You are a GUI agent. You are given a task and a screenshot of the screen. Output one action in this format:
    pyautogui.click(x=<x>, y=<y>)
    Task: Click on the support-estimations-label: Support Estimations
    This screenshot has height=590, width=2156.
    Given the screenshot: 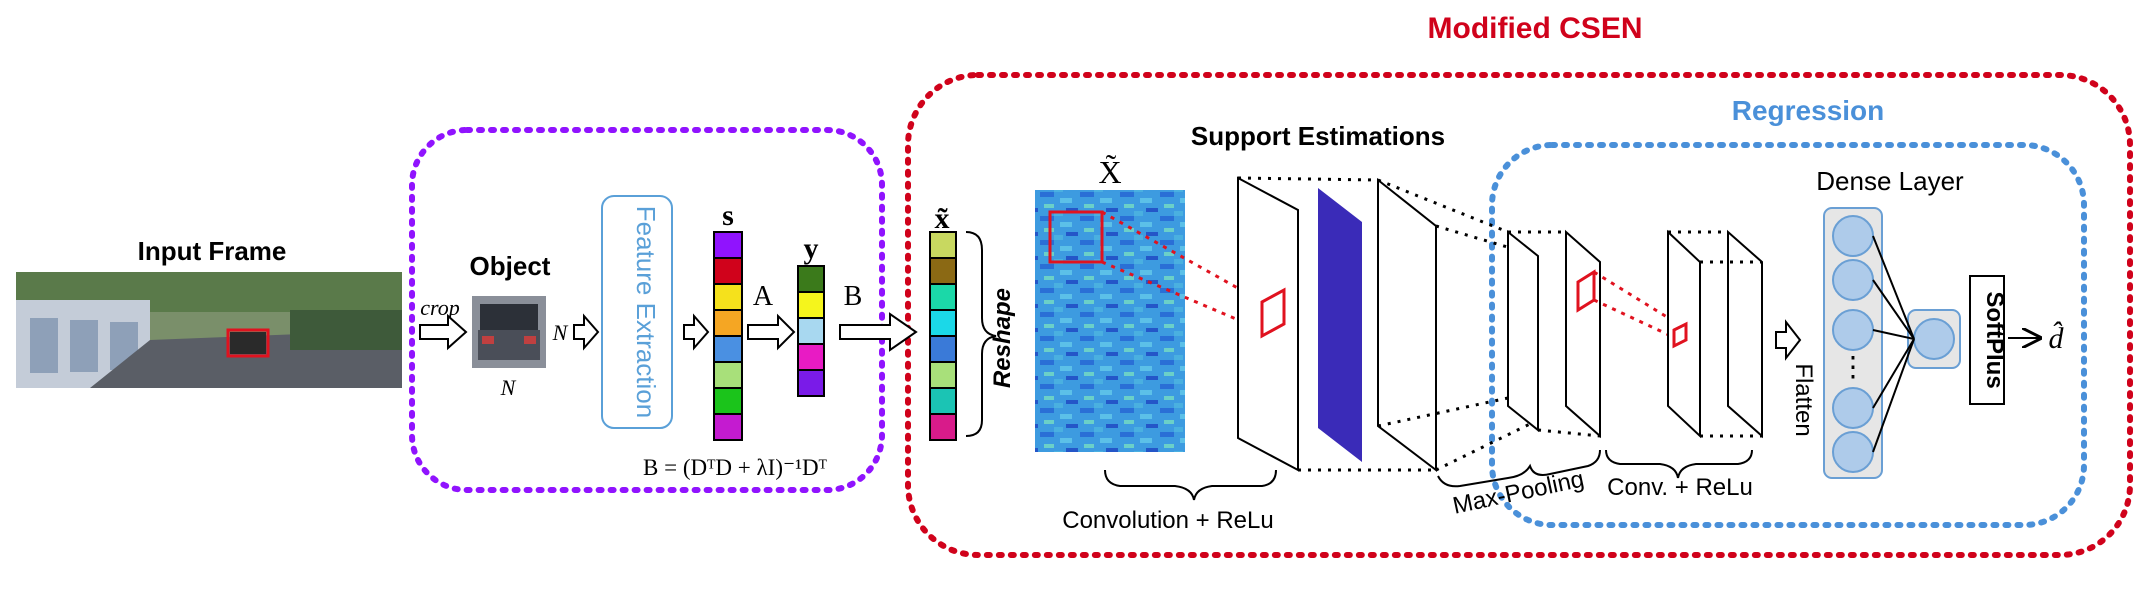 What is the action you would take?
    pyautogui.click(x=1318, y=136)
    